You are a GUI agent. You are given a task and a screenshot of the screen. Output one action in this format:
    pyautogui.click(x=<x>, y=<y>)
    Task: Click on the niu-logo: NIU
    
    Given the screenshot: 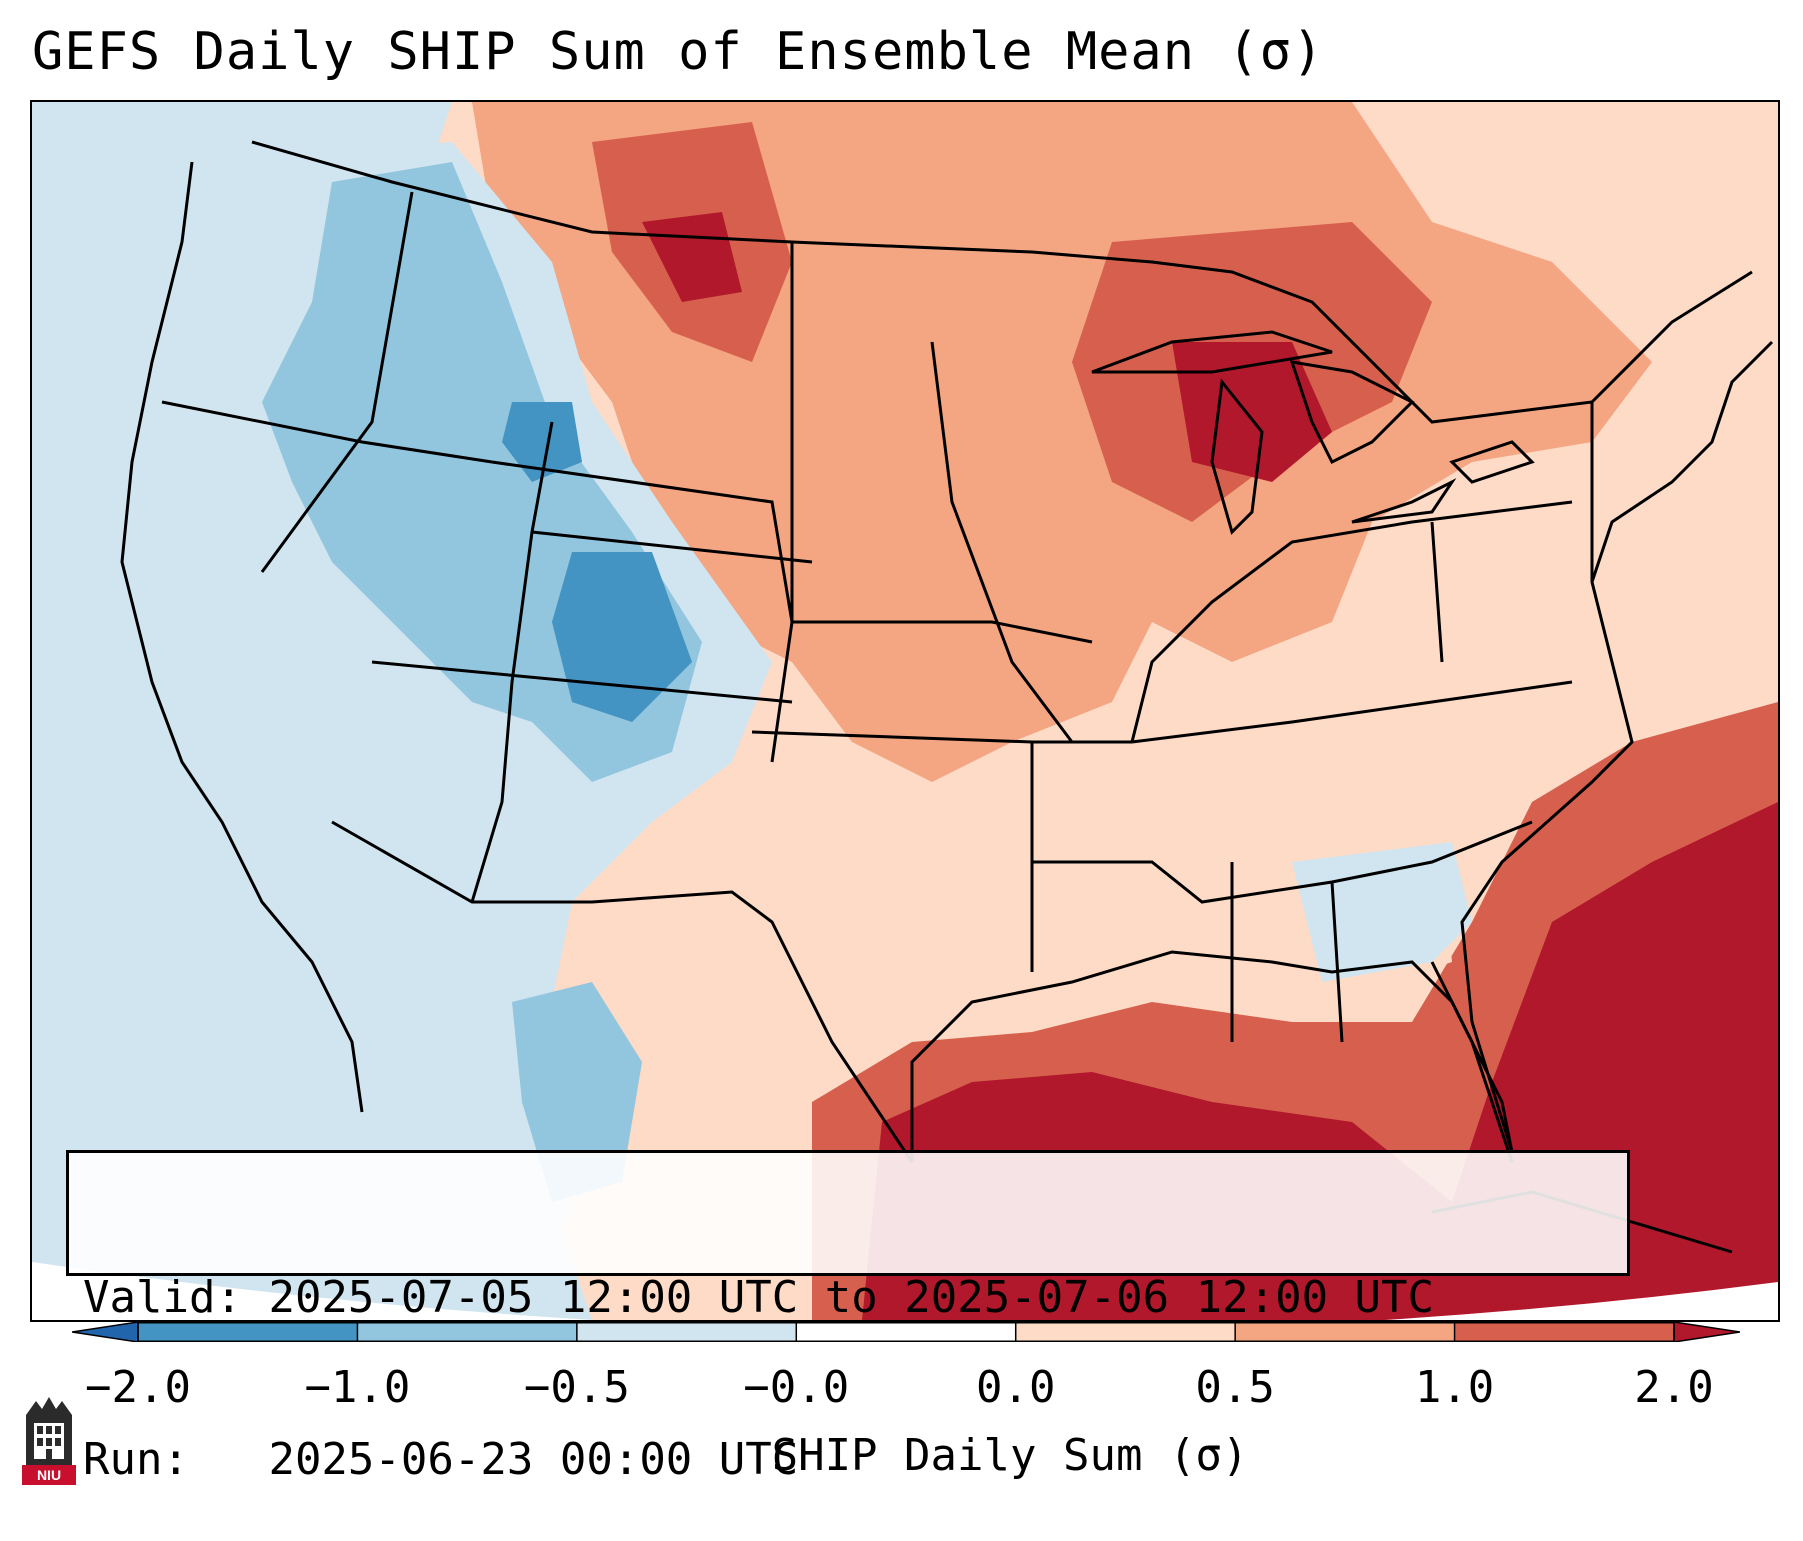 What is the action you would take?
    pyautogui.click(x=49, y=1441)
    